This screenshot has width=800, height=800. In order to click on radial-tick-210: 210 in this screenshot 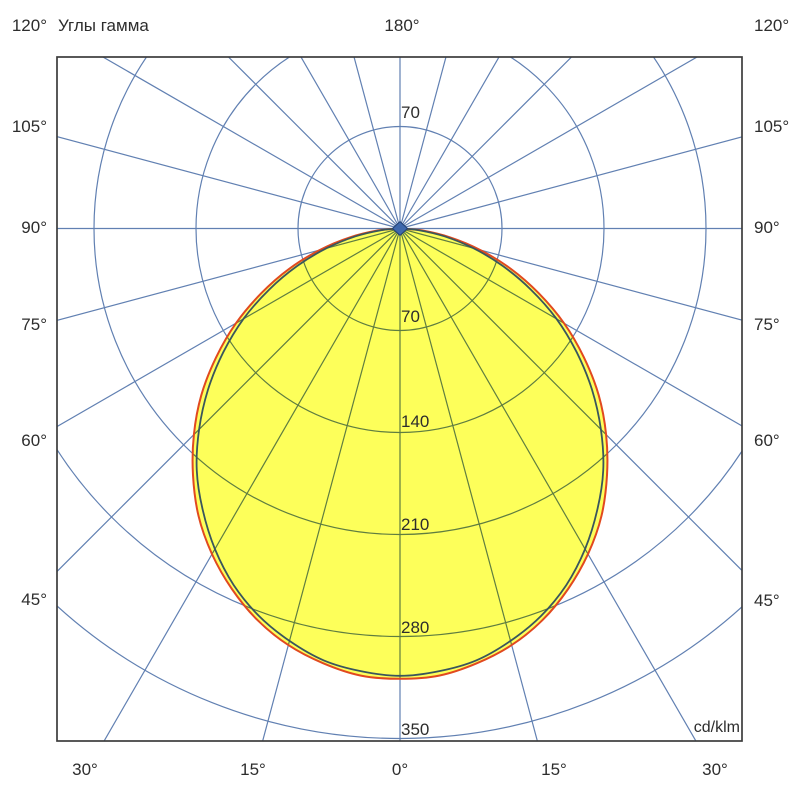, I will do `click(415, 524)`.